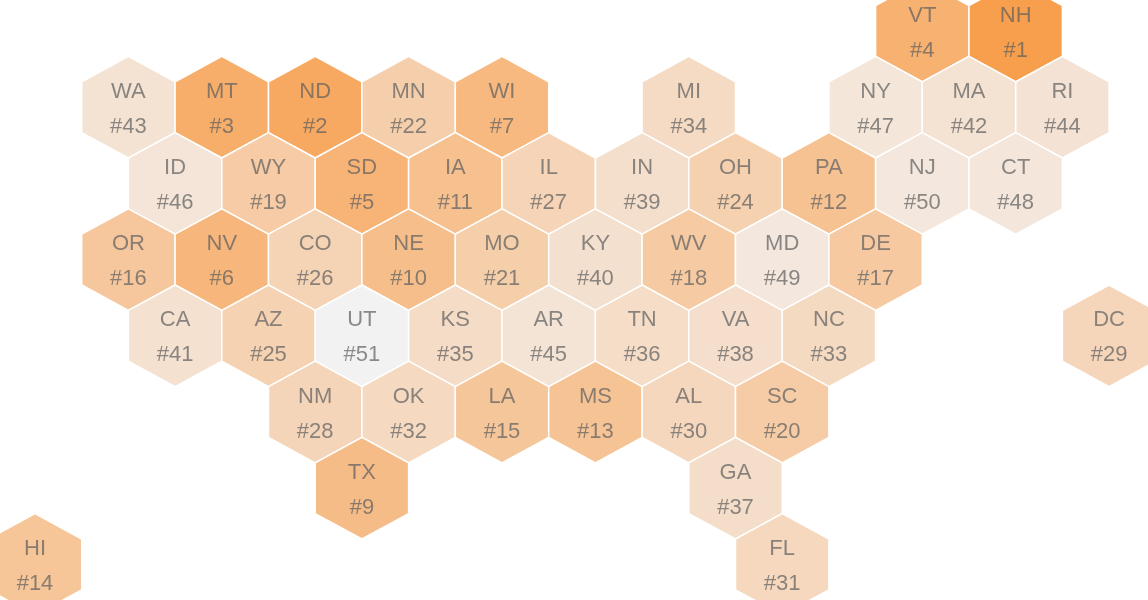  What do you see at coordinates (642, 201) in the screenshot?
I see `data-label: #39` at bounding box center [642, 201].